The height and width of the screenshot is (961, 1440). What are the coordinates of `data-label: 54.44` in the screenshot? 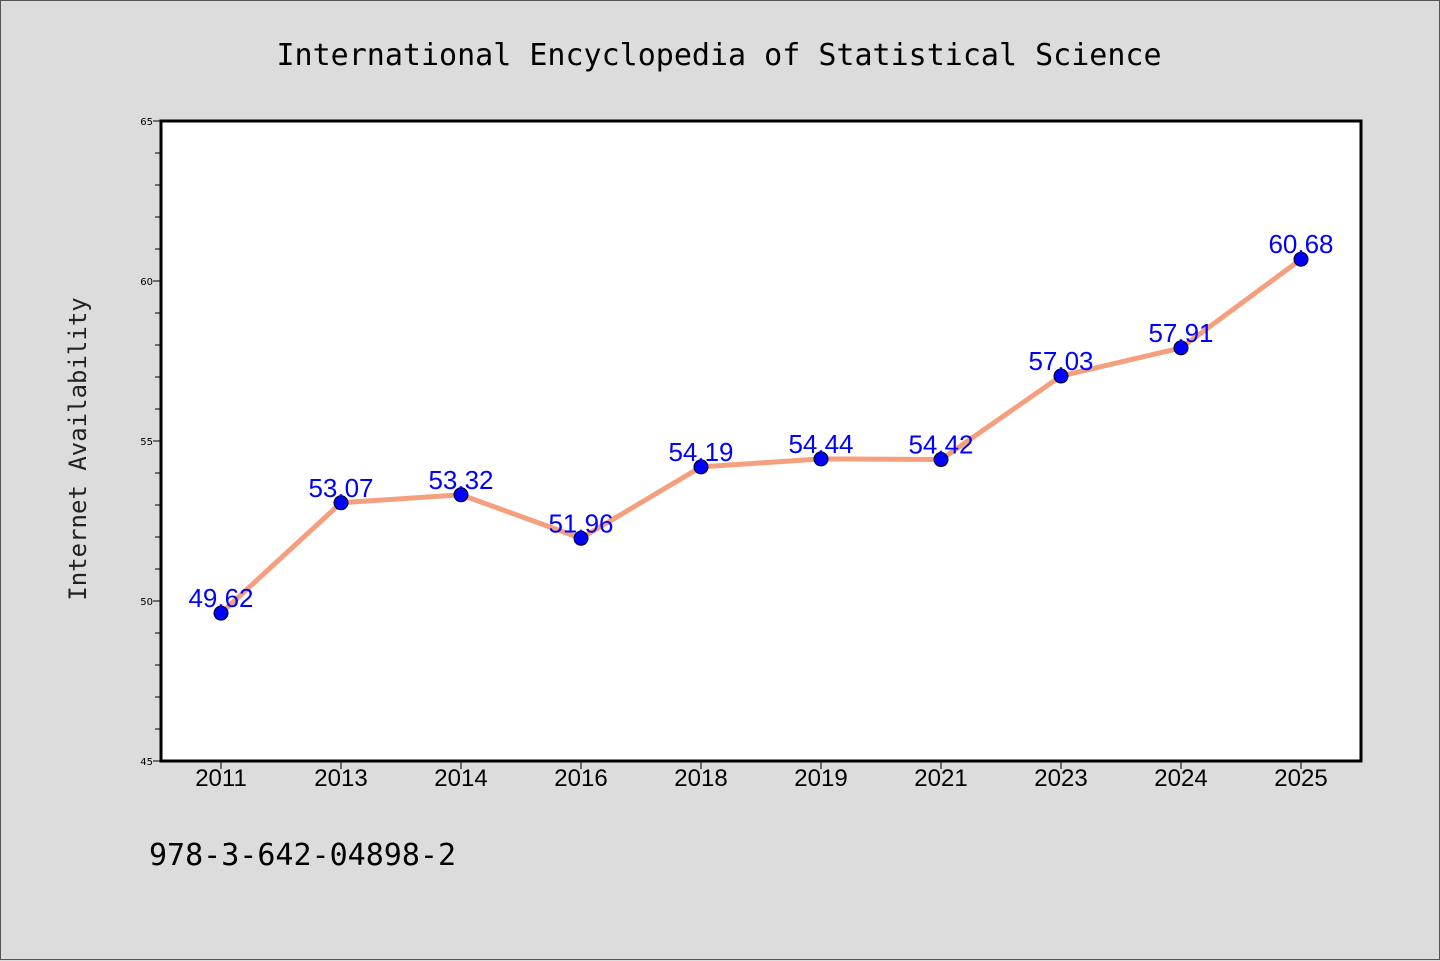 It's located at (820, 444).